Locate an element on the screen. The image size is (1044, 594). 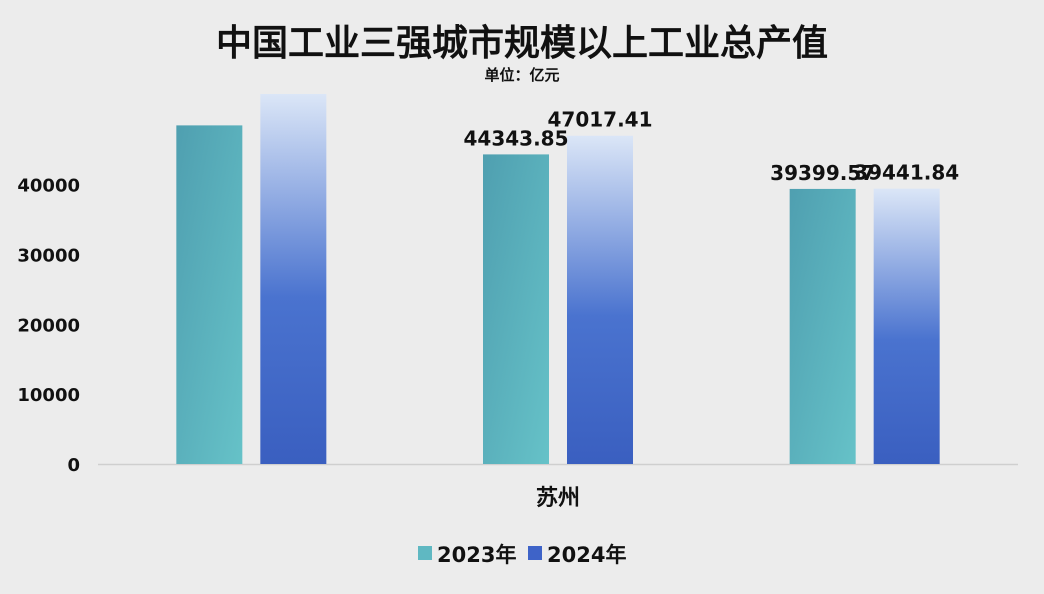
data-label: 44343.85 is located at coordinates (515, 138).